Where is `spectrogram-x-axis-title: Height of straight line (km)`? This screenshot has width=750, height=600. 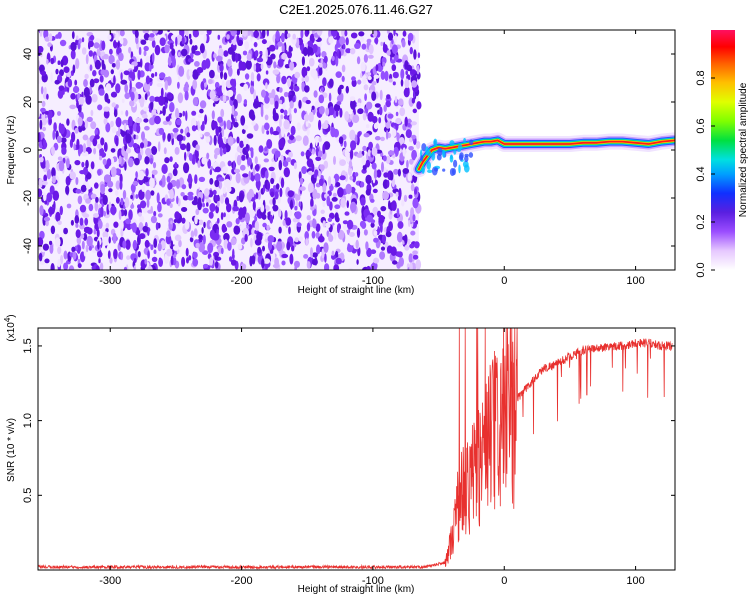
spectrogram-x-axis-title: Height of straight line (km) is located at coordinates (356, 290).